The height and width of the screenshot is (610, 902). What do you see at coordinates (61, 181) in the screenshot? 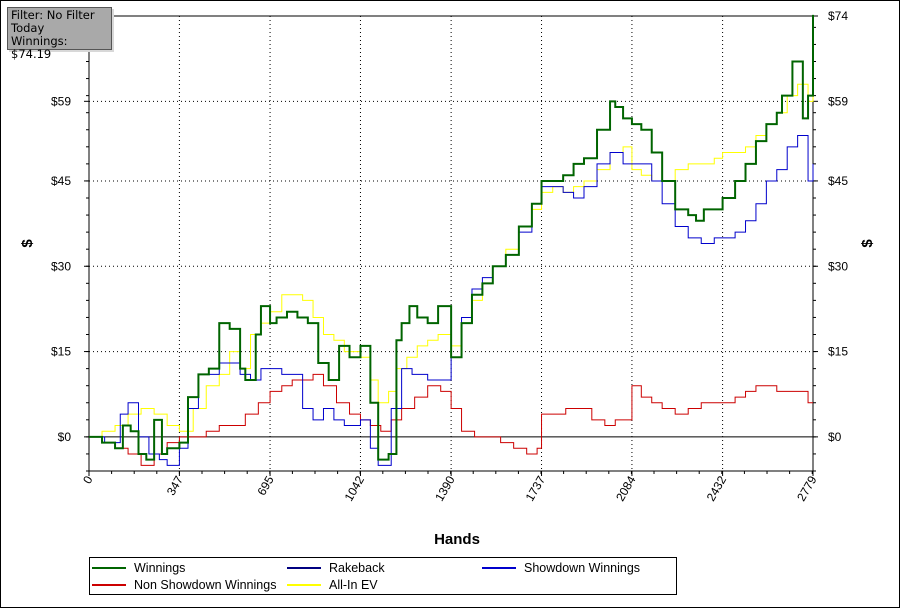
I see `y-tick-label-left: $45` at bounding box center [61, 181].